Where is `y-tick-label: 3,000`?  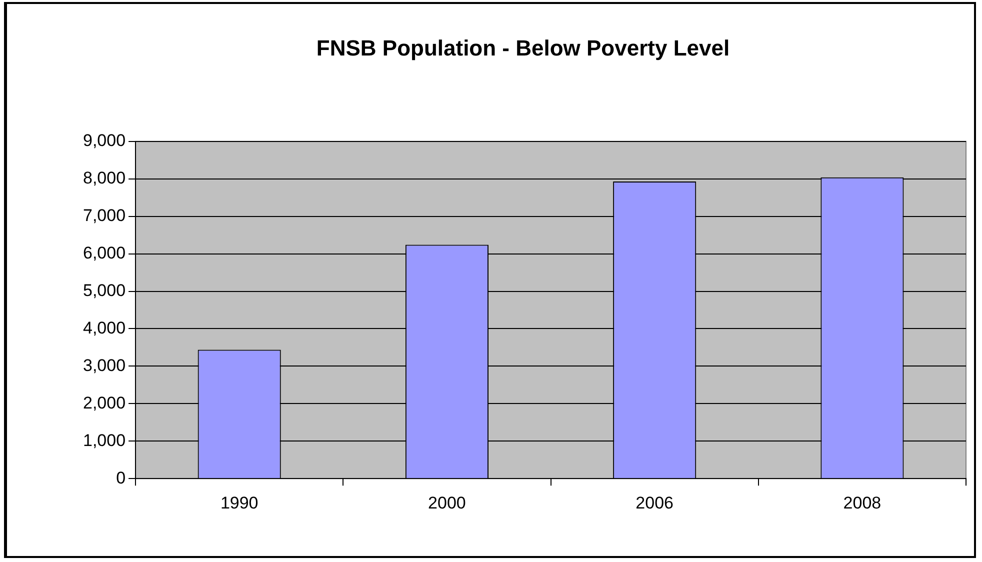 y-tick-label: 3,000 is located at coordinates (104, 365).